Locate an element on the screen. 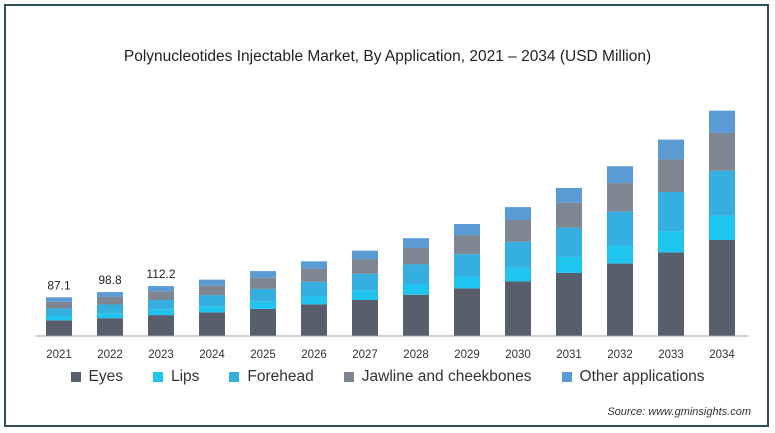 The width and height of the screenshot is (775, 433). bar-2026-forehead is located at coordinates (314, 289).